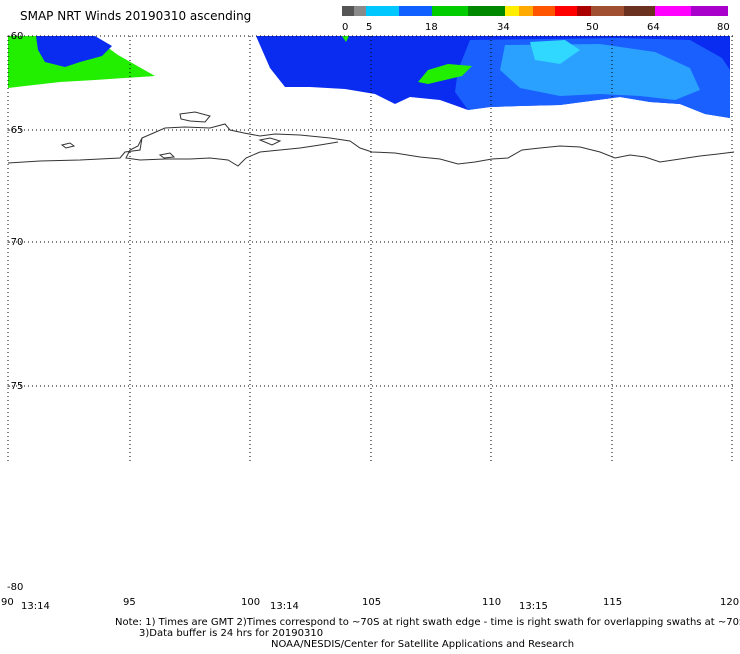 This screenshot has width=740, height=654. Describe the element at coordinates (723, 27) in the screenshot. I see `colorbar-label: 80` at that location.